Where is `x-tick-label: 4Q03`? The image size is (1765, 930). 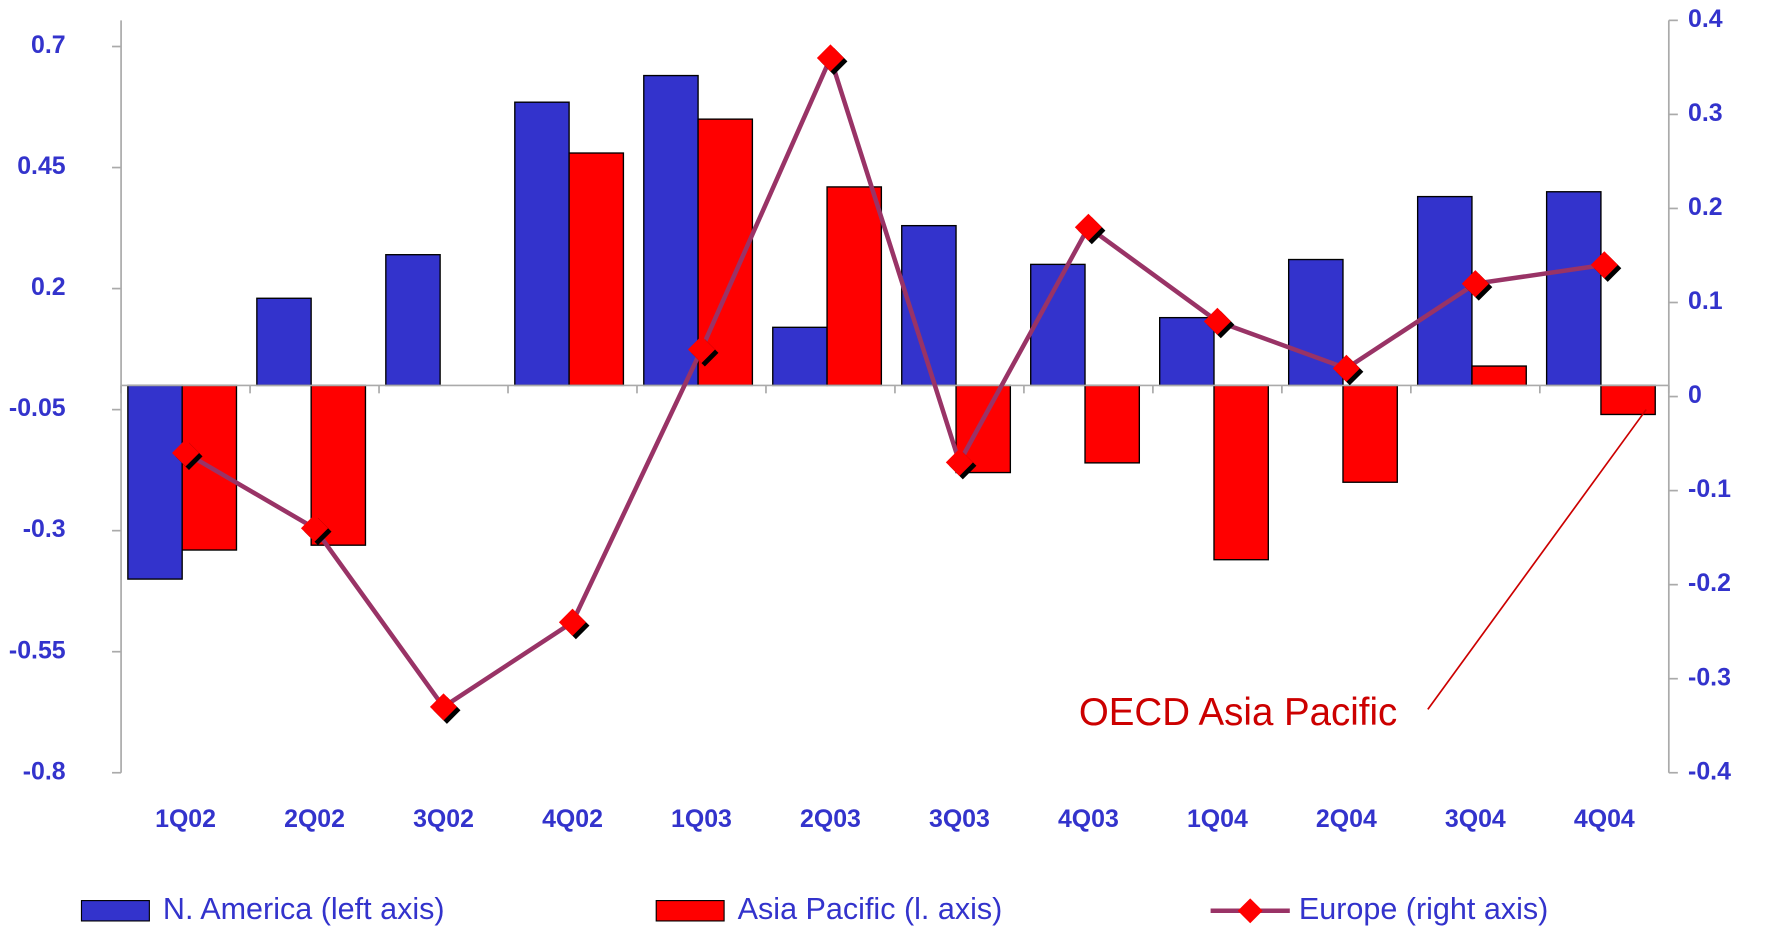
x-tick-label: 4Q03 is located at coordinates (1088, 819).